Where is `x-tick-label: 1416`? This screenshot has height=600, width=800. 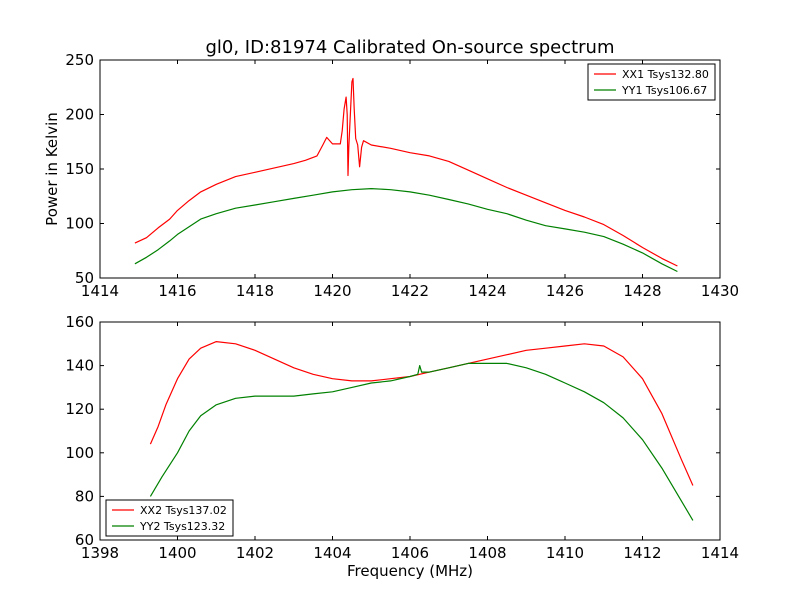 x-tick-label: 1416 is located at coordinates (177, 291).